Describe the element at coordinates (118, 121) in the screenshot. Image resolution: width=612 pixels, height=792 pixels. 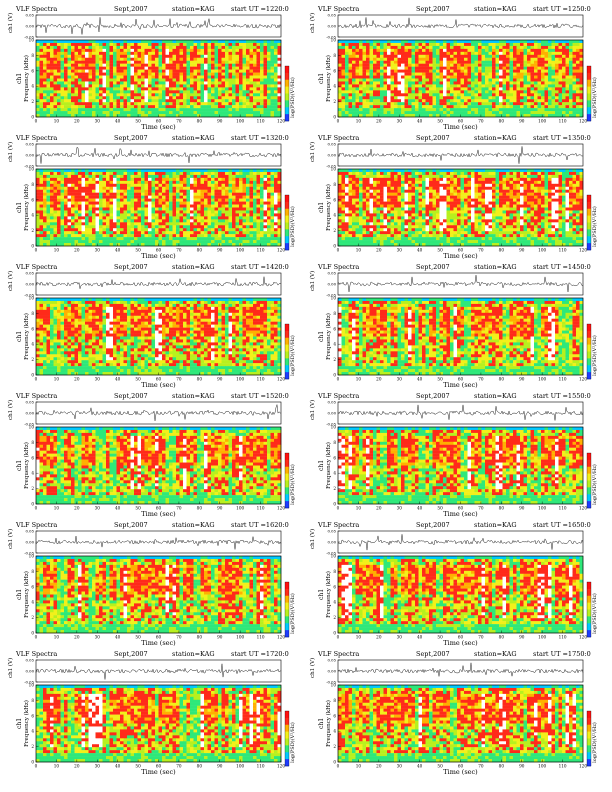
I see `x-tick-label: 40` at that location.